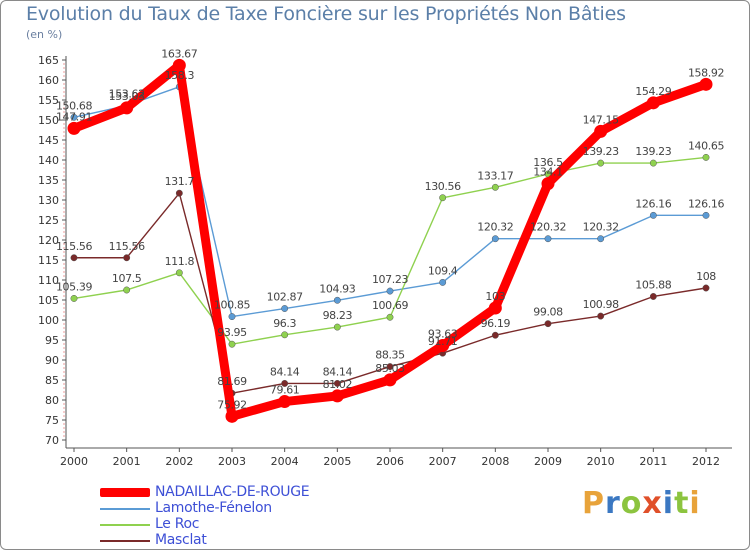  What do you see at coordinates (48, 300) in the screenshot?
I see `y-tick-label: 105` at bounding box center [48, 300].